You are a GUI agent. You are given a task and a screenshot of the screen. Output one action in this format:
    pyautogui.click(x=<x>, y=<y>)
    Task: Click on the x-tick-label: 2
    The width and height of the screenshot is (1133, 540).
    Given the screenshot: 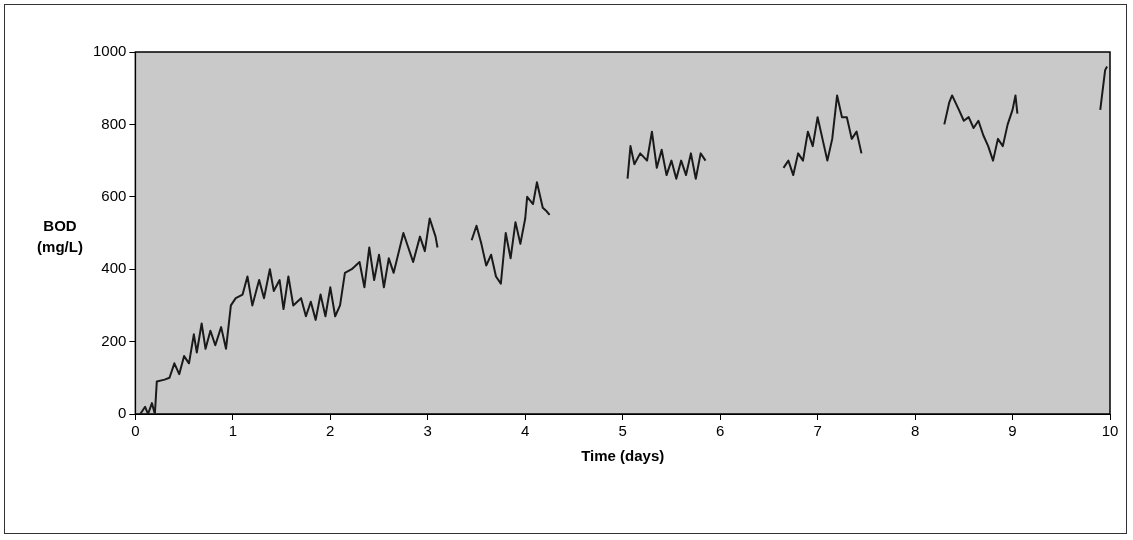 What is the action you would take?
    pyautogui.click(x=330, y=431)
    